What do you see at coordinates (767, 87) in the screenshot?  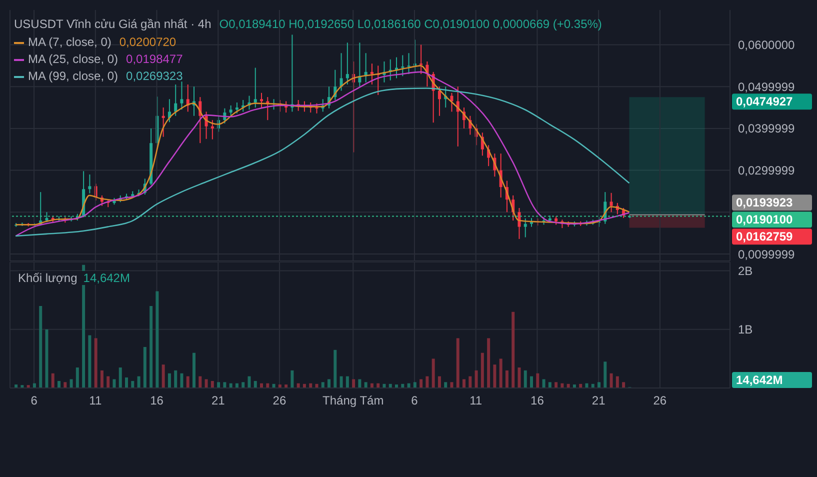 I see `y-tick-label: 0,0499999` at bounding box center [767, 87].